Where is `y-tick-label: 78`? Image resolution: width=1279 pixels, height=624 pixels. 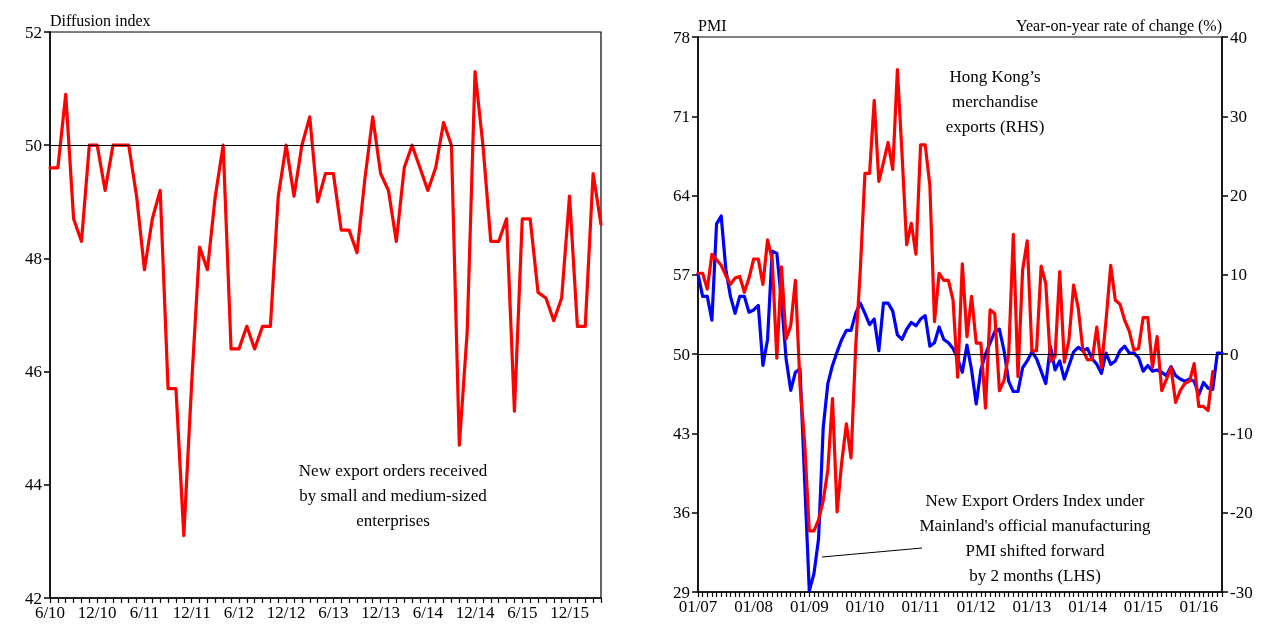 y-tick-label: 78 is located at coordinates (681, 37).